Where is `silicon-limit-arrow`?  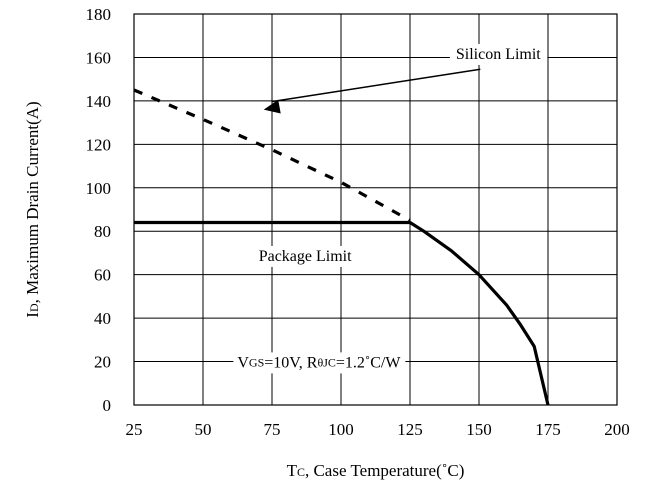
silicon-limit-arrow is located at coordinates (272, 106).